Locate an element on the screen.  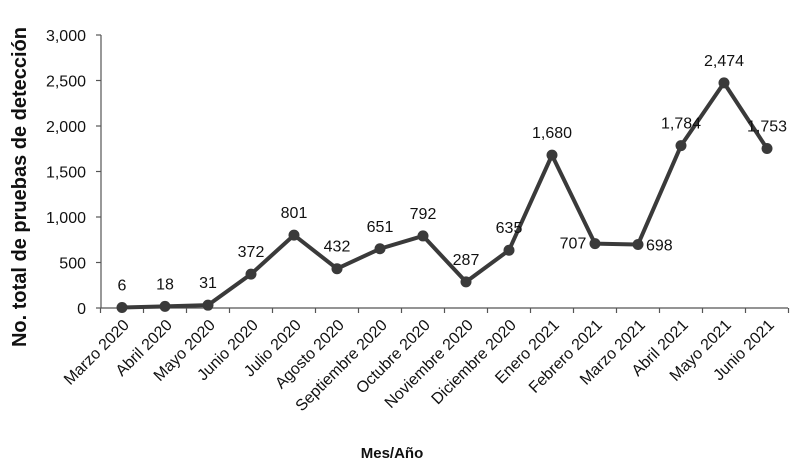
data-label: 6 is located at coordinates (122, 285).